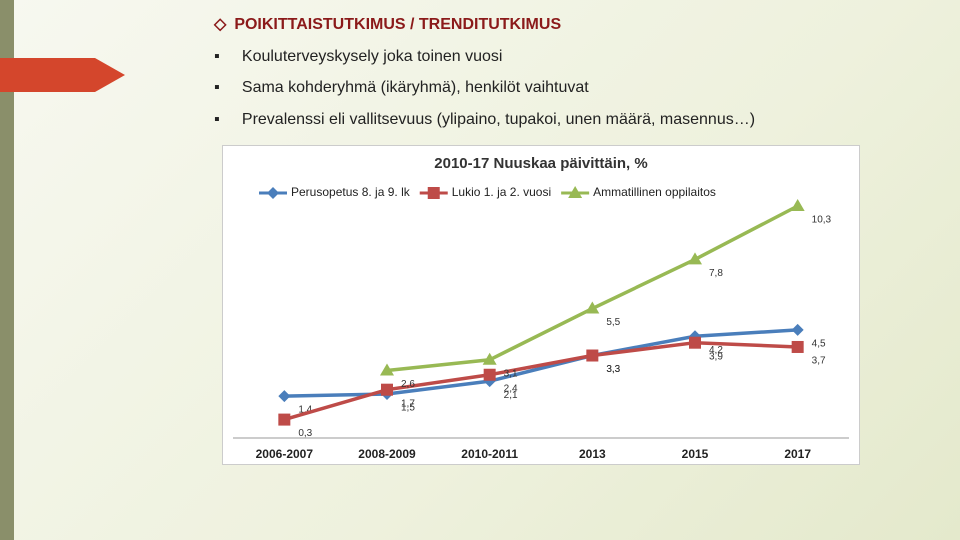 The height and width of the screenshot is (540, 960). Describe the element at coordinates (398, 24) in the screenshot. I see `heading: POIKITTAISTUTKIMUS / TRENDITUTKIMUS` at that location.